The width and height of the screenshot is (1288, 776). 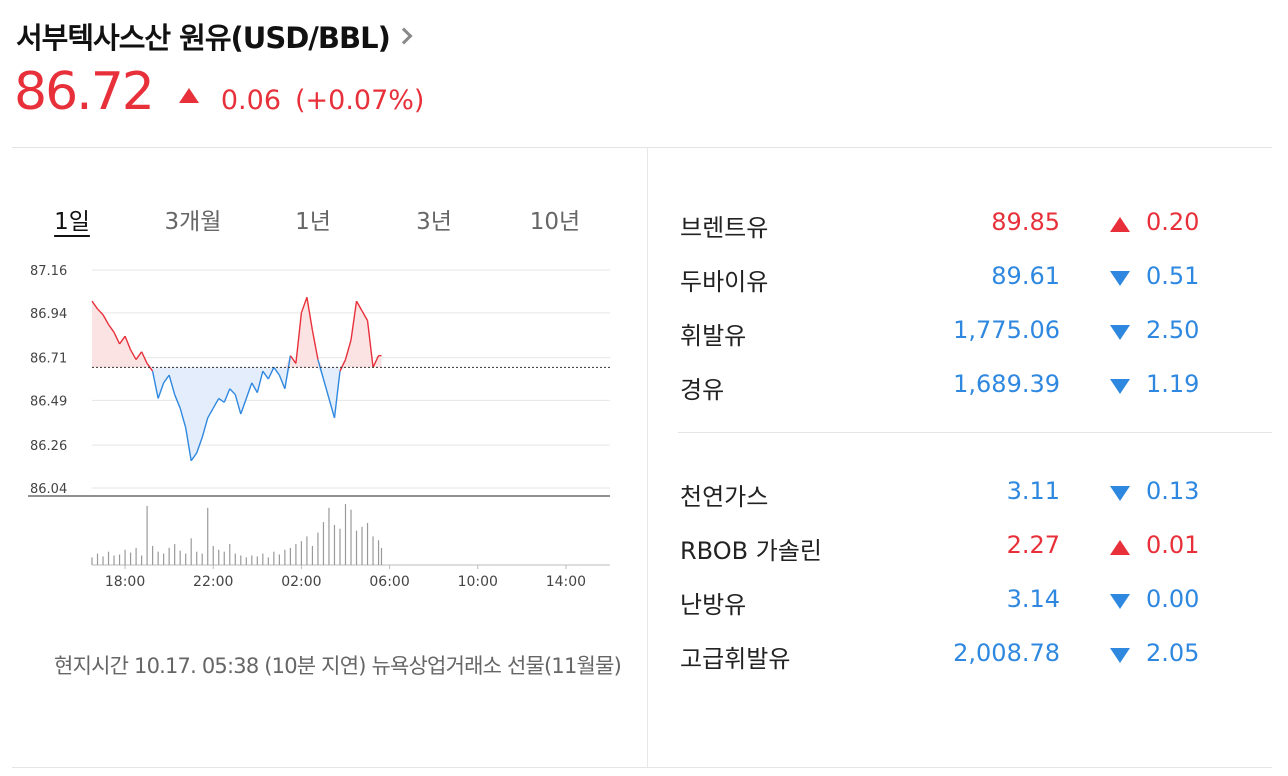 What do you see at coordinates (1033, 599) in the screenshot?
I see `commodity-value: 3.14` at bounding box center [1033, 599].